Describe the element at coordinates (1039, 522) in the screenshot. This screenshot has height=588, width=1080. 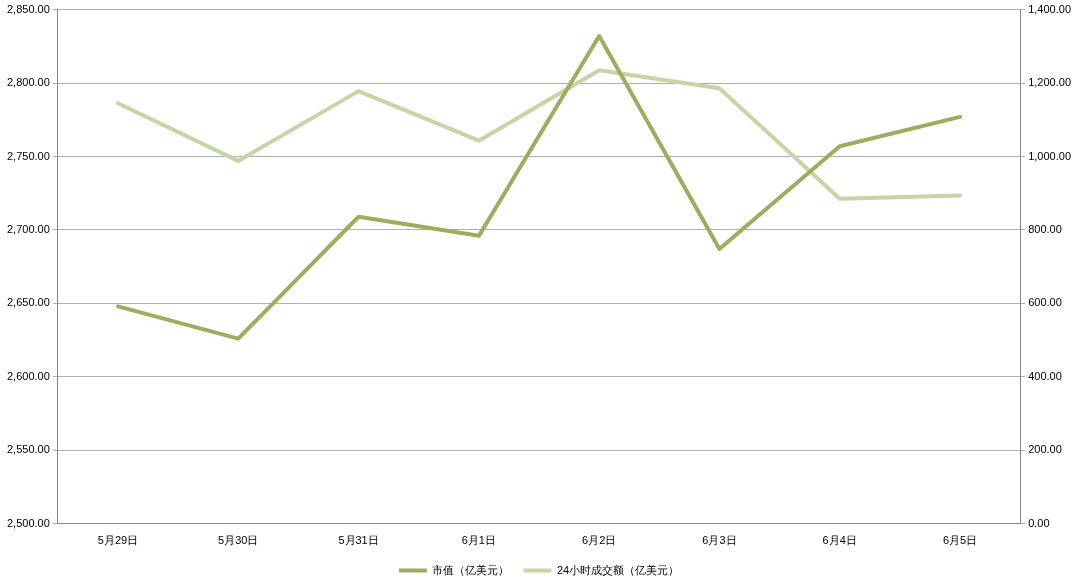
I see `y2-tick-label: 0.00` at that location.